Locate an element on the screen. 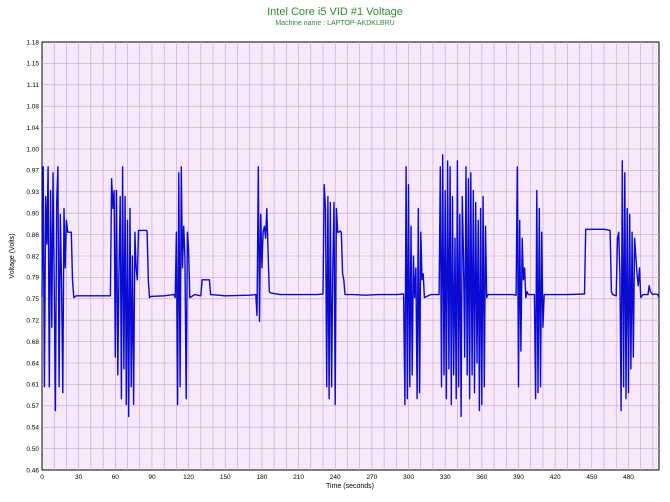  x-tick-label: 300 is located at coordinates (408, 477).